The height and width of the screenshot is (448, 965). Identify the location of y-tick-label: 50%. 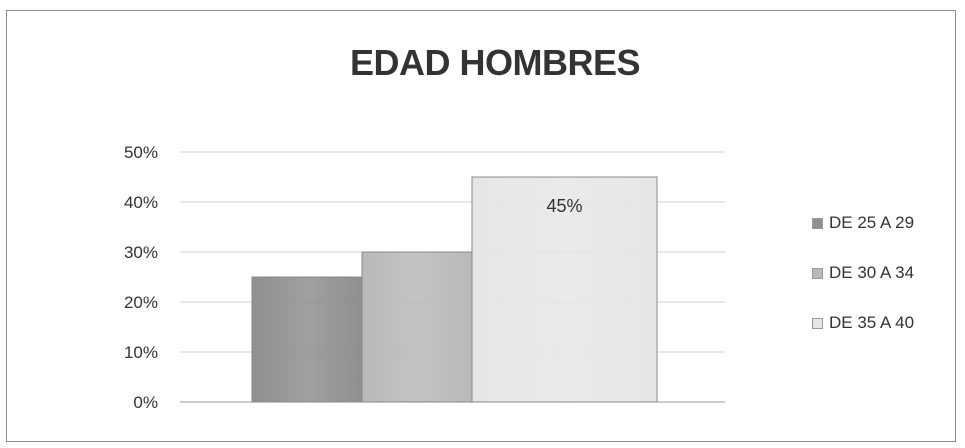
(141, 152).